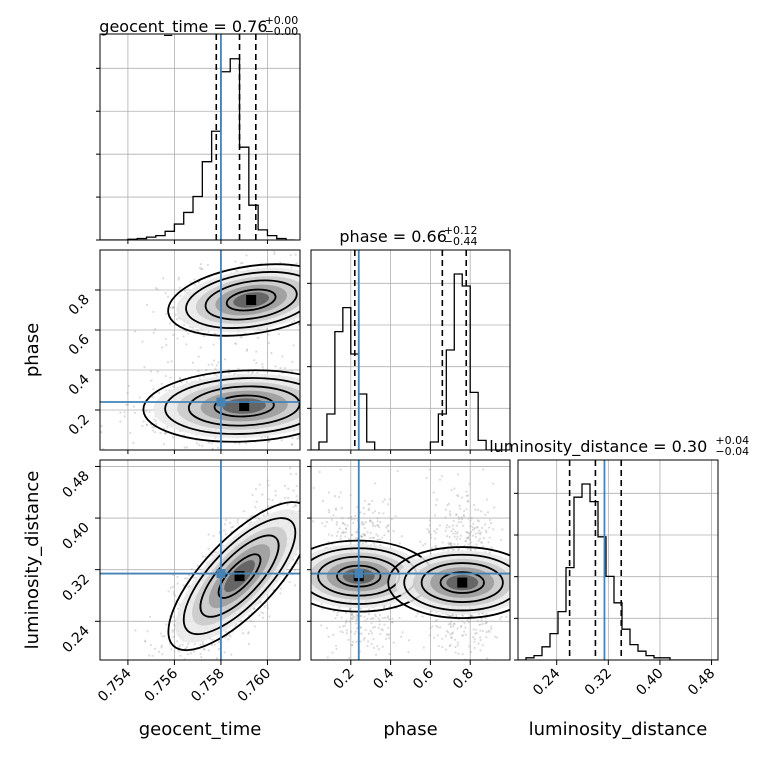  What do you see at coordinates (410, 350) in the screenshot?
I see `hist-panel-phase` at bounding box center [410, 350].